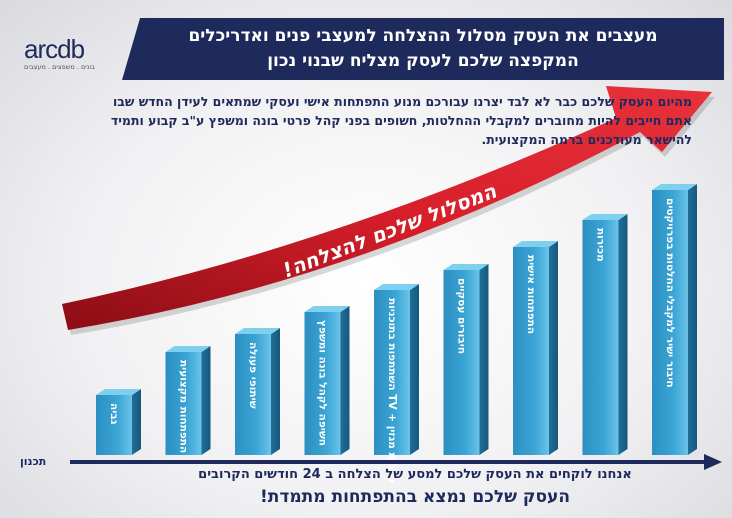 This screenshot has height=518, width=732. I want to click on step-label: חיבורים עסקיים, so click(462, 316).